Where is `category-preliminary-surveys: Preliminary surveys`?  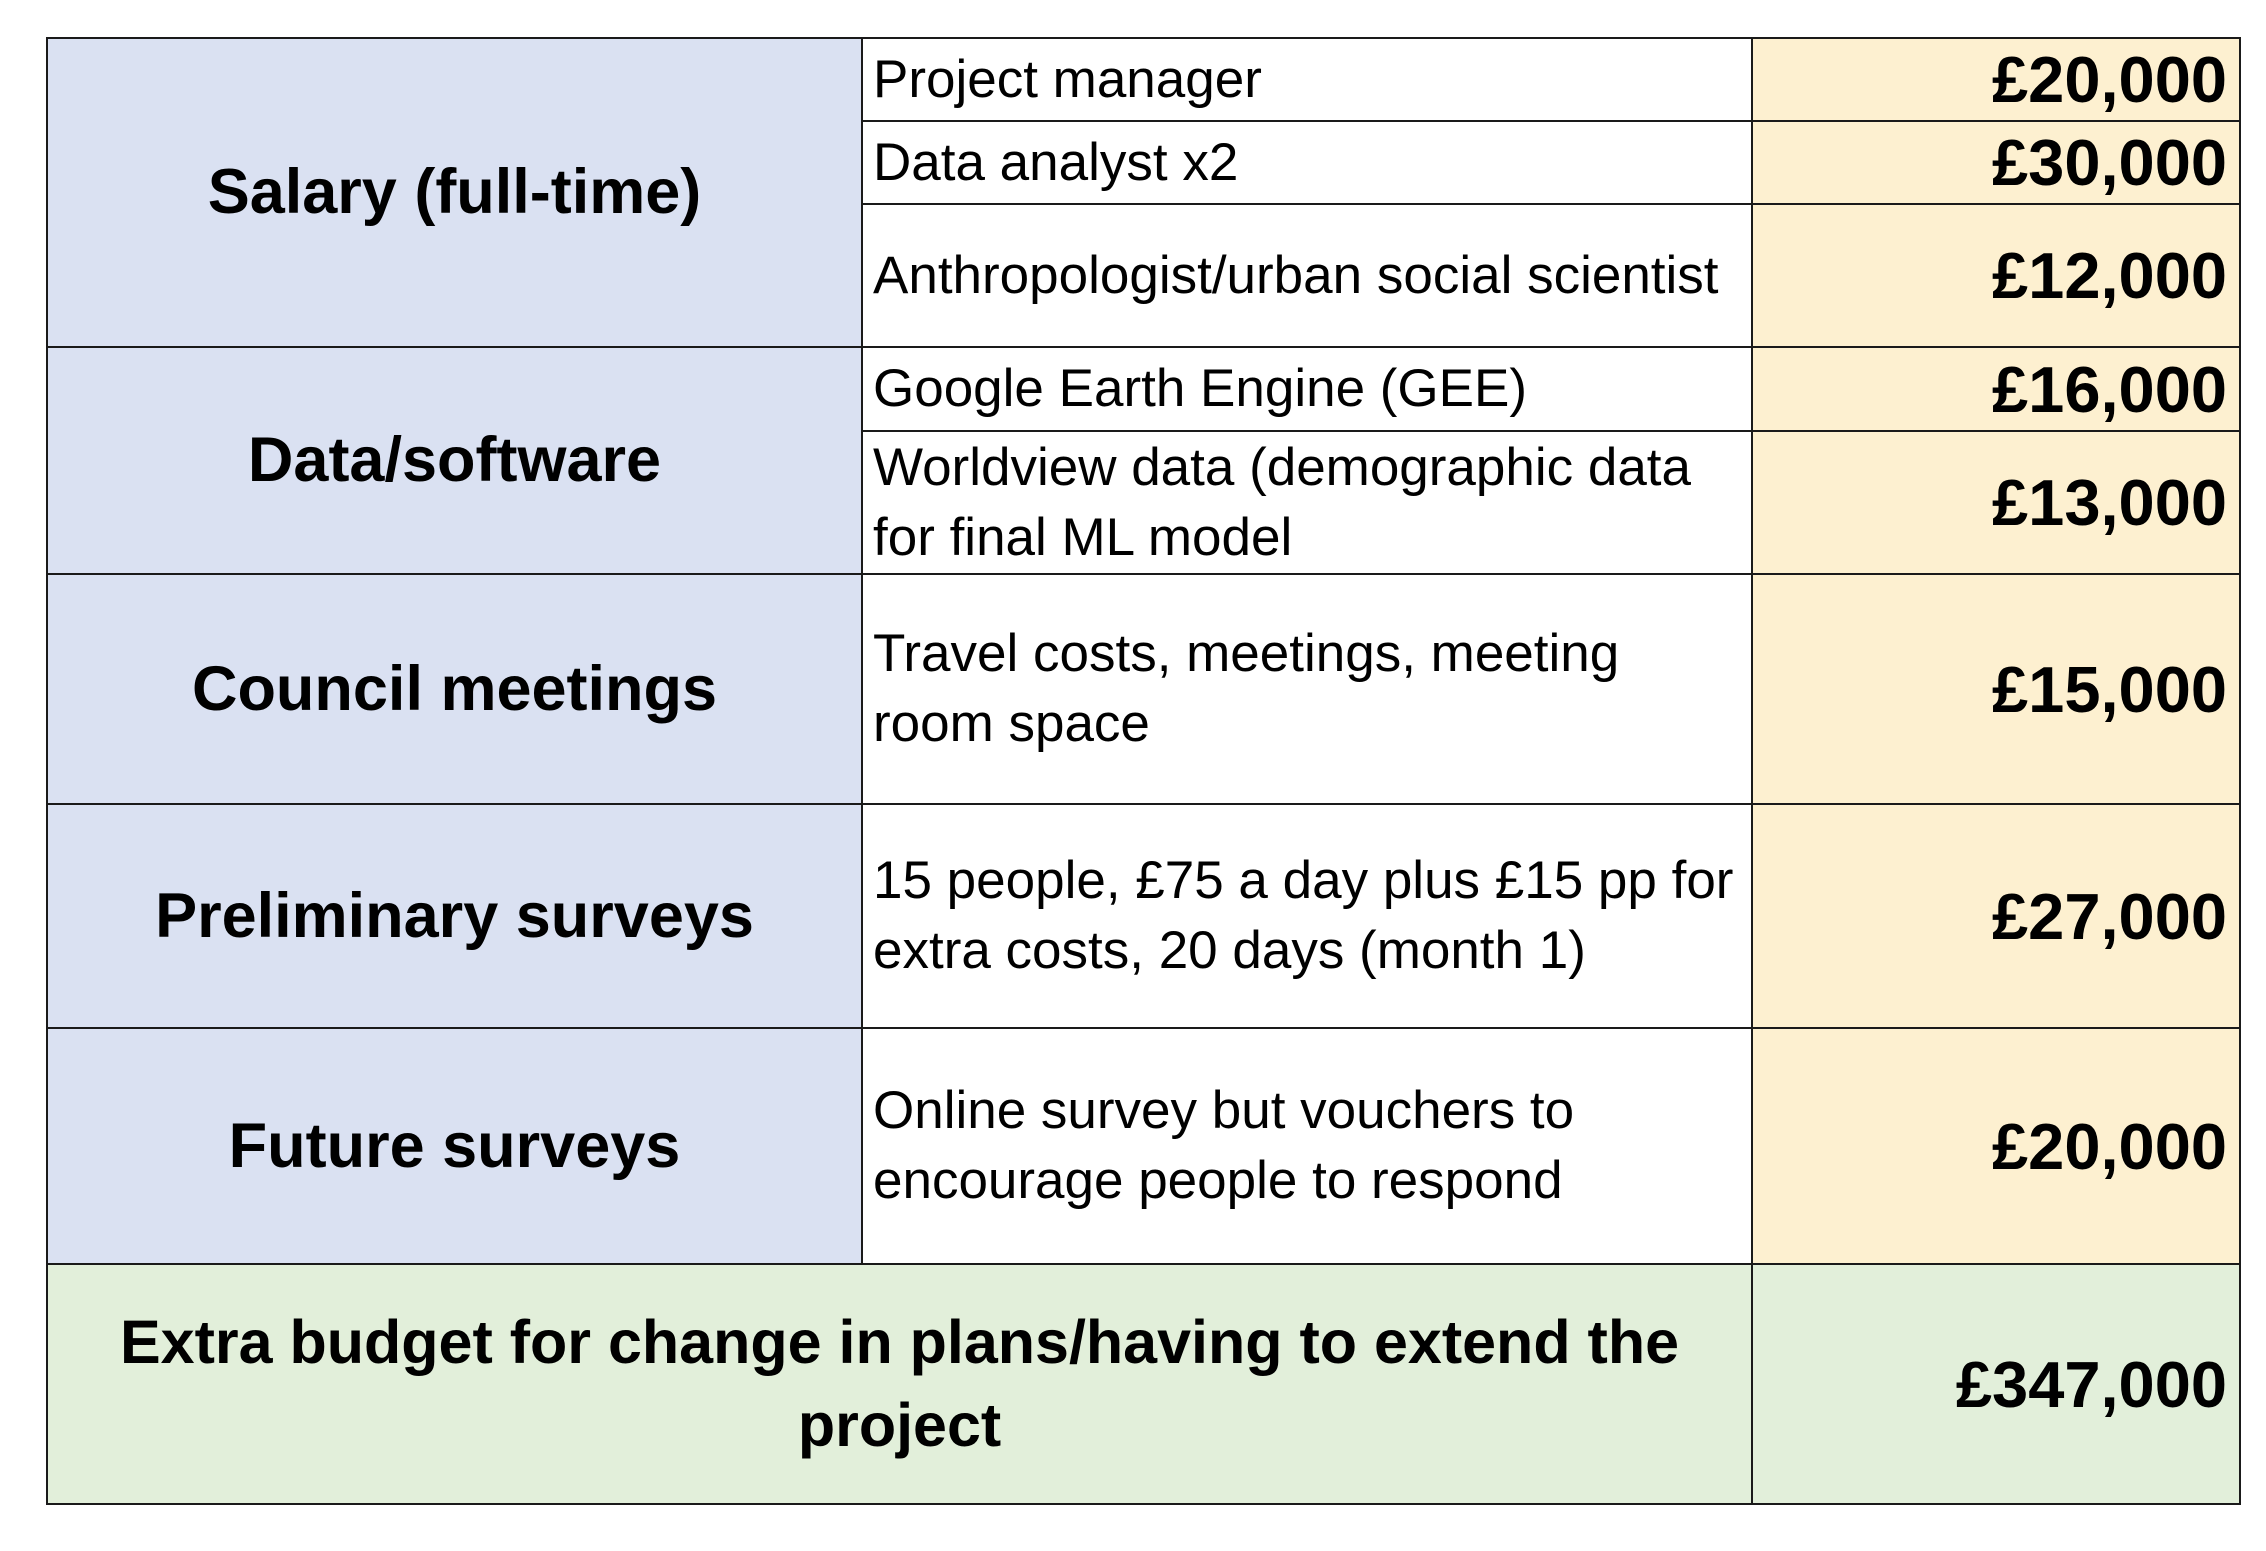 category-preliminary-surveys: Preliminary surveys is located at coordinates (454, 916).